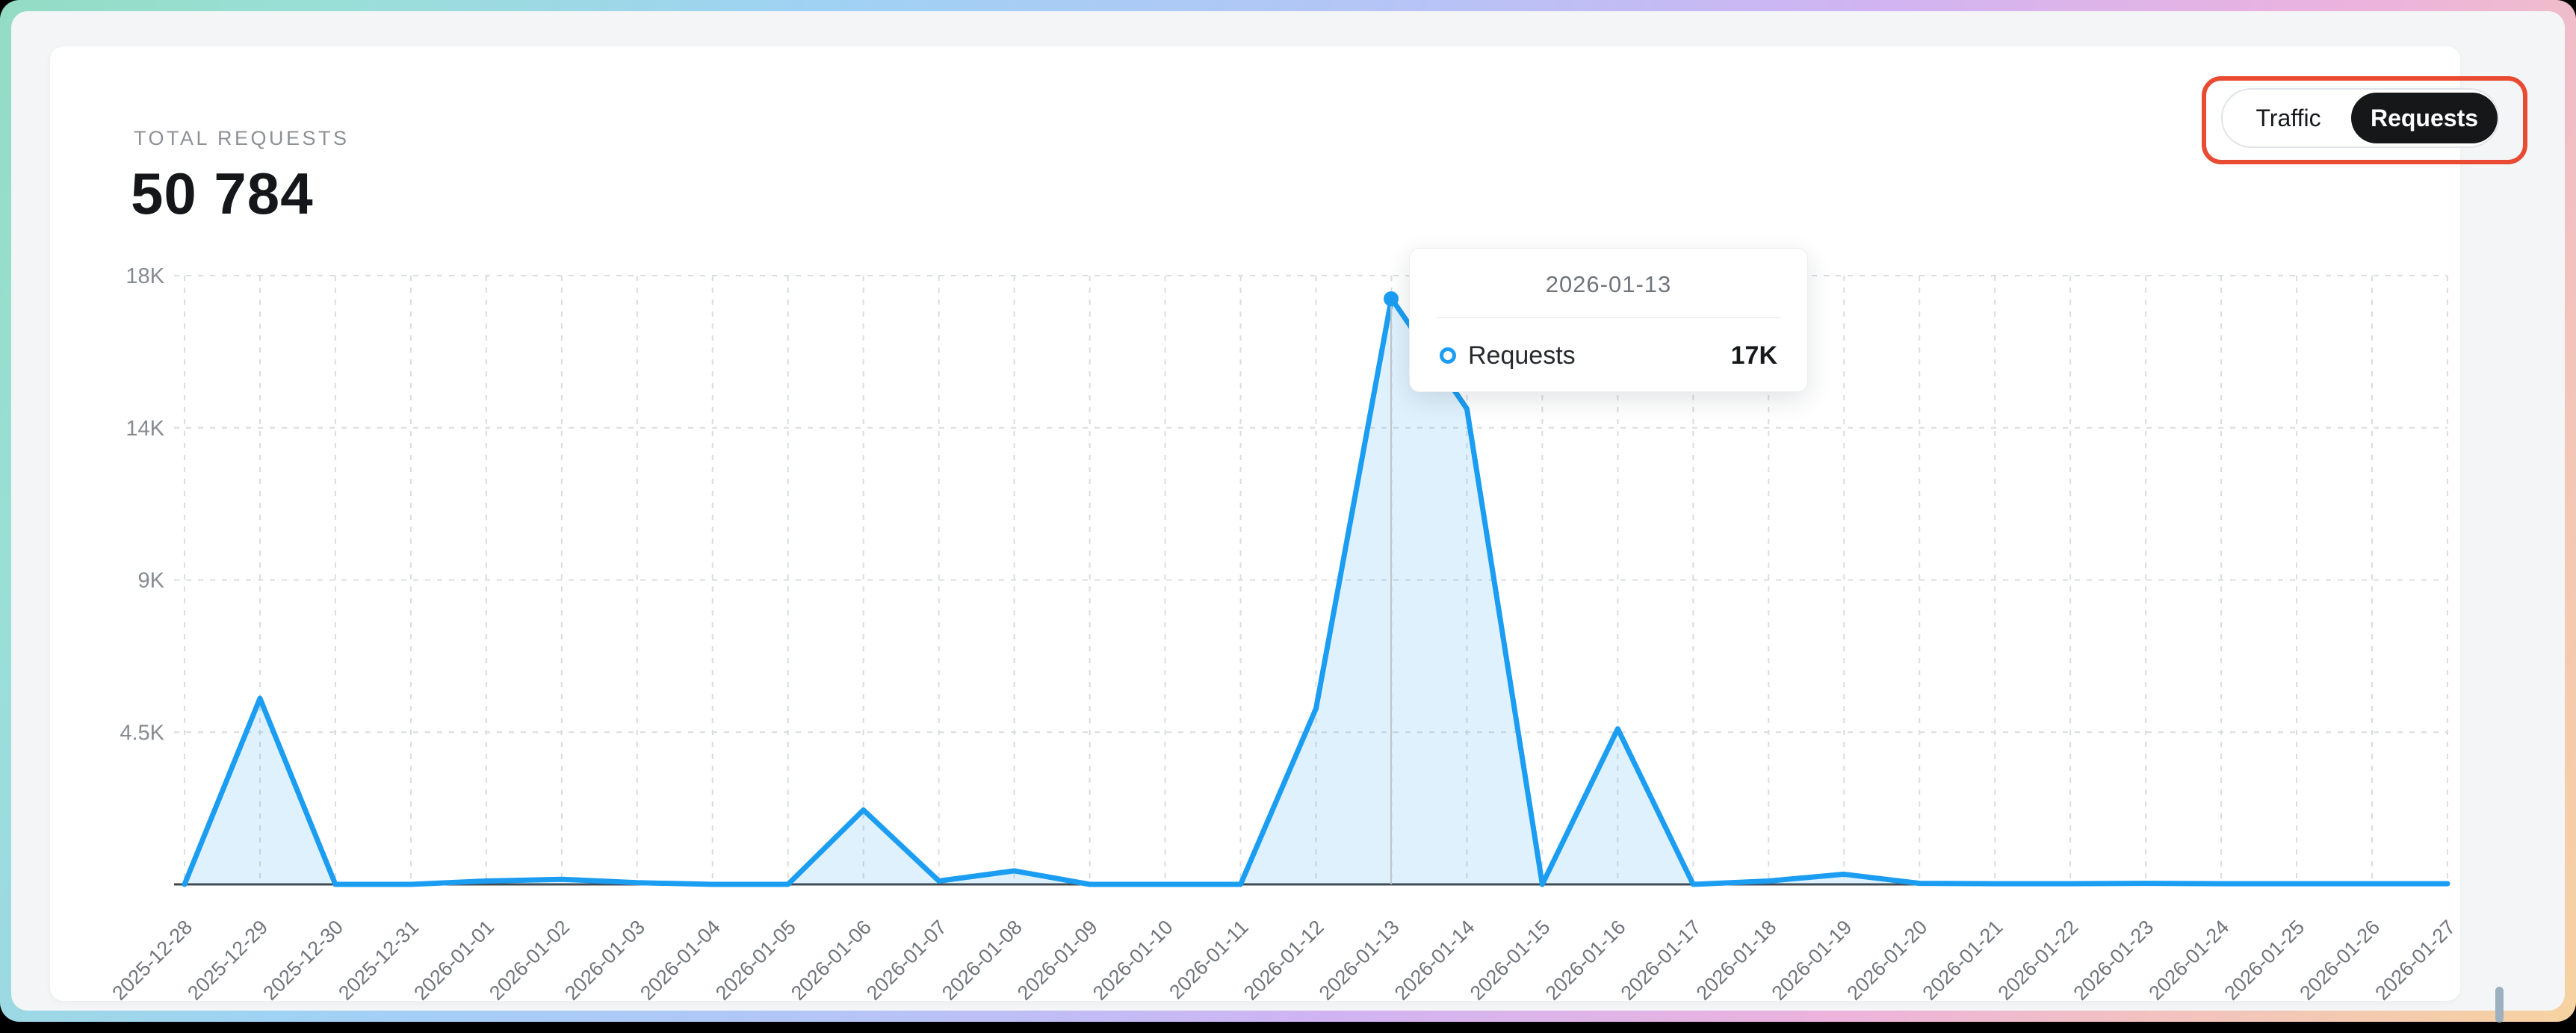 The height and width of the screenshot is (1033, 2576). What do you see at coordinates (2264, 960) in the screenshot?
I see `x-axis-tick: 2026-01-25` at bounding box center [2264, 960].